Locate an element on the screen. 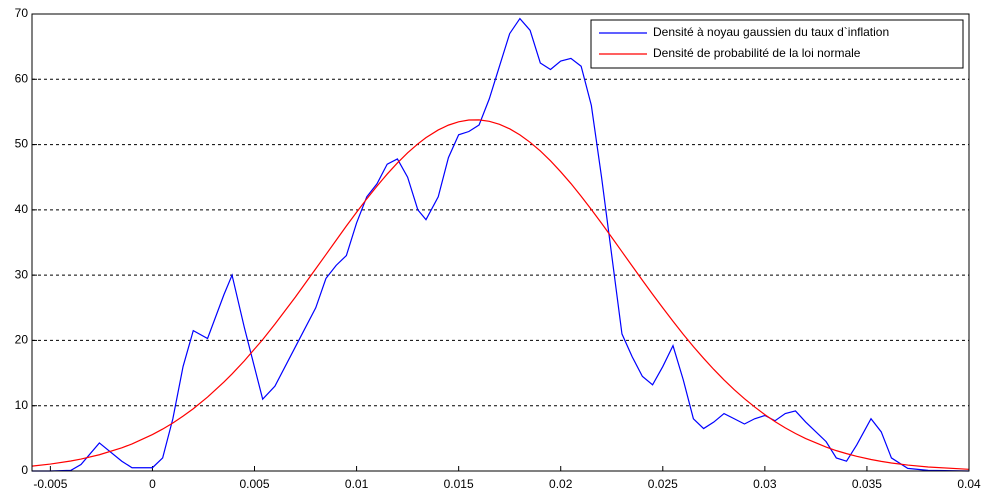 The image size is (986, 500). x-tick-label: 0.03 is located at coordinates (765, 484).